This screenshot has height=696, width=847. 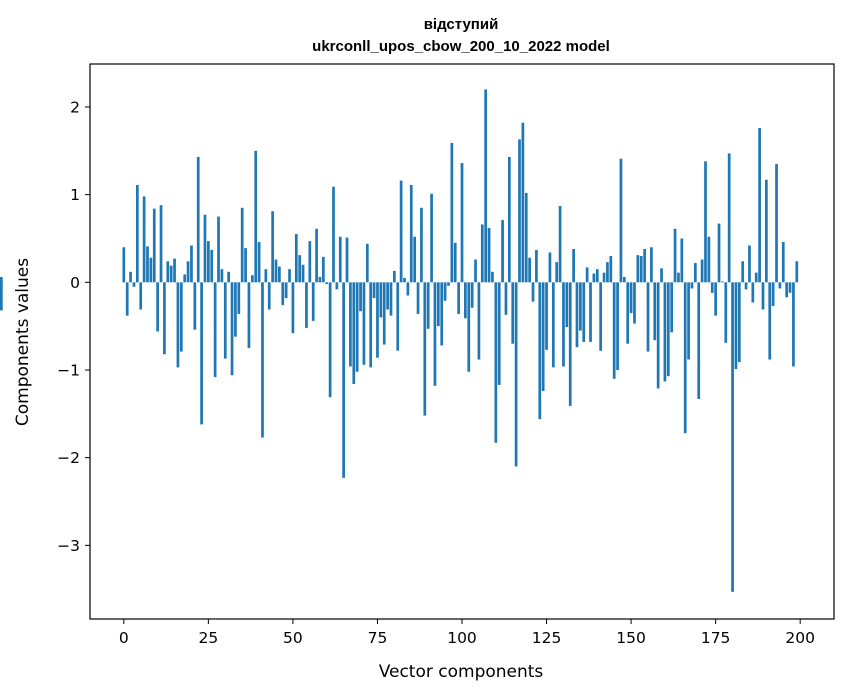 I want to click on y-tick-label: 2, so click(x=75, y=107).